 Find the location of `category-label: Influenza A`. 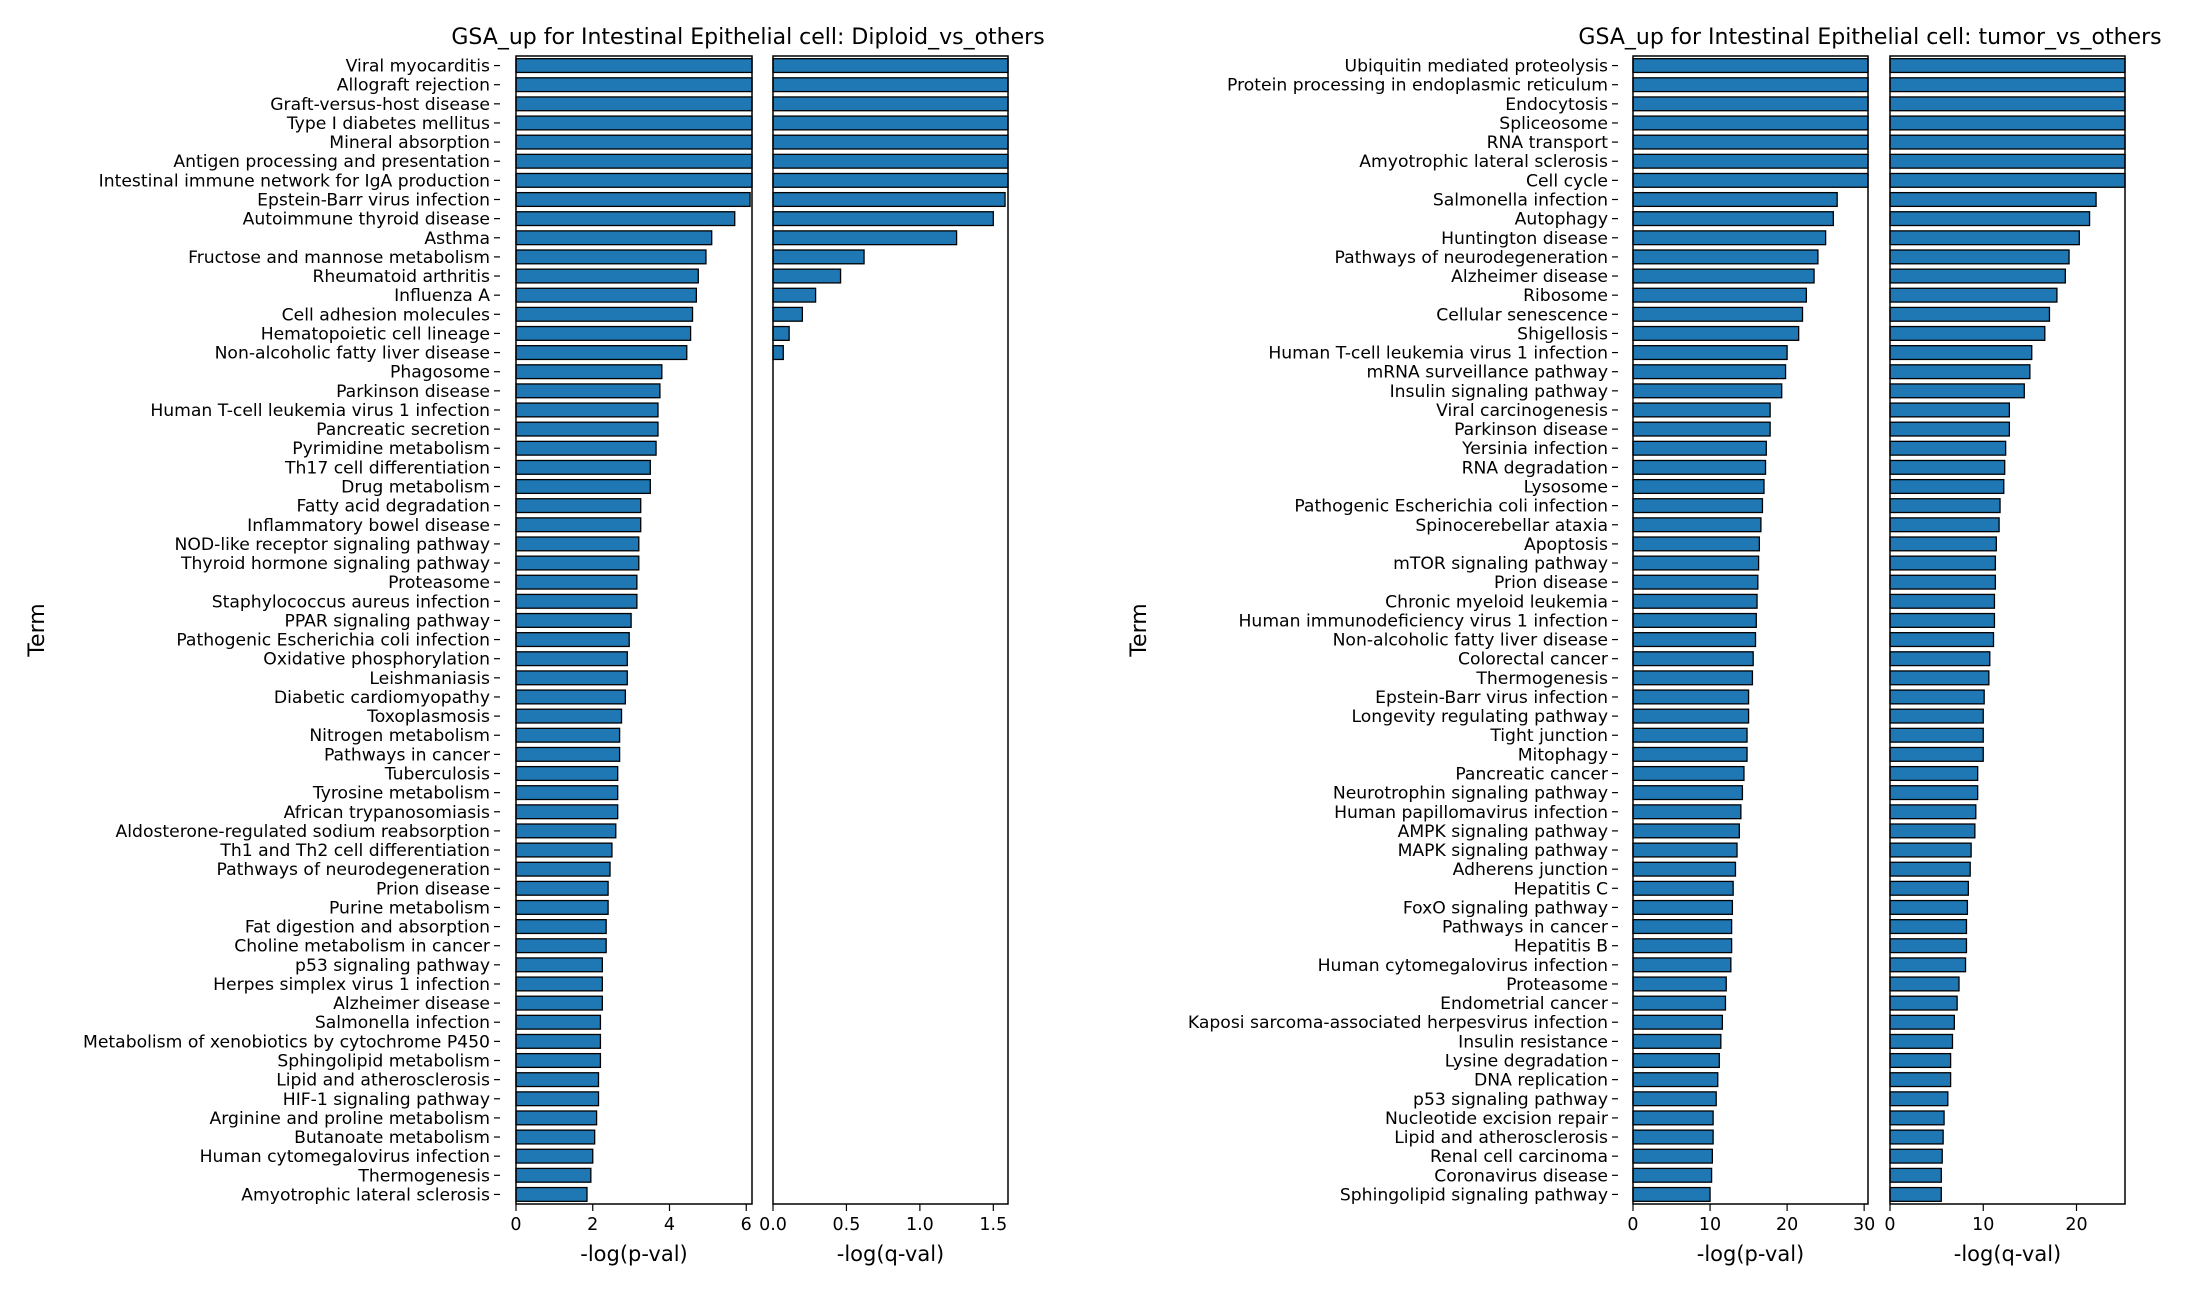

category-label: Influenza A is located at coordinates (442, 296).